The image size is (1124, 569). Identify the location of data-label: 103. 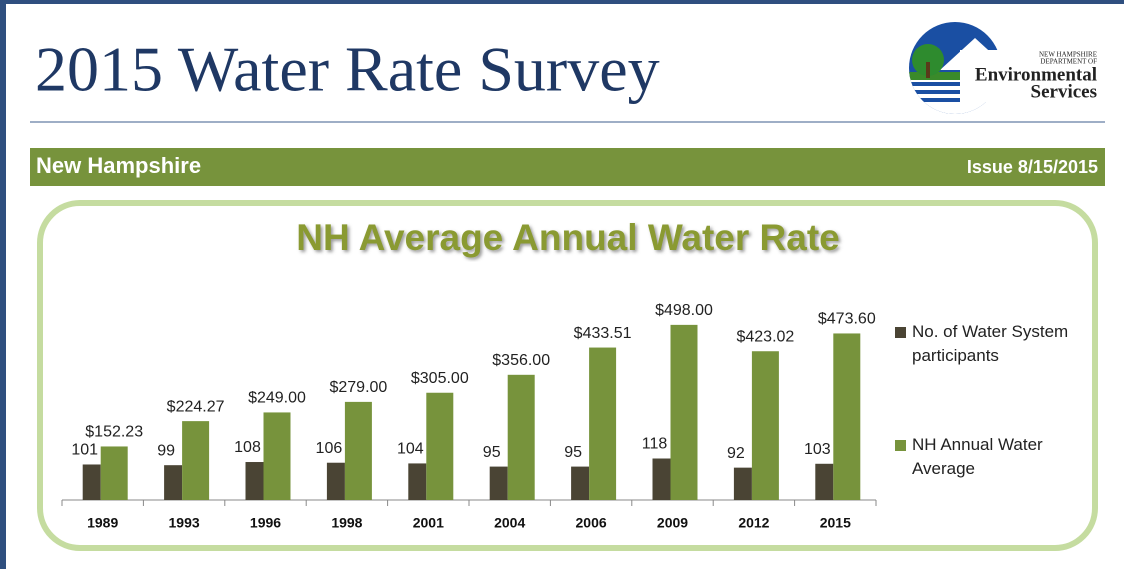
(817, 449).